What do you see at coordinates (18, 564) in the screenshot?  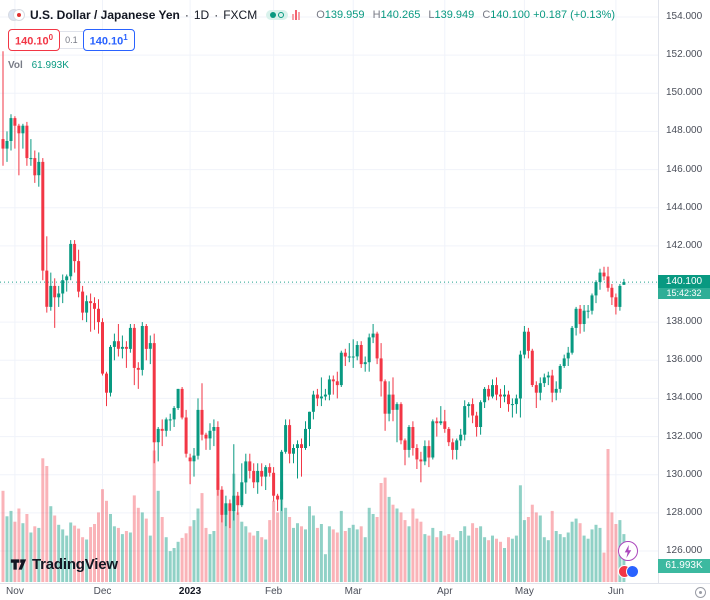 I see `tradingview-mark-icon` at bounding box center [18, 564].